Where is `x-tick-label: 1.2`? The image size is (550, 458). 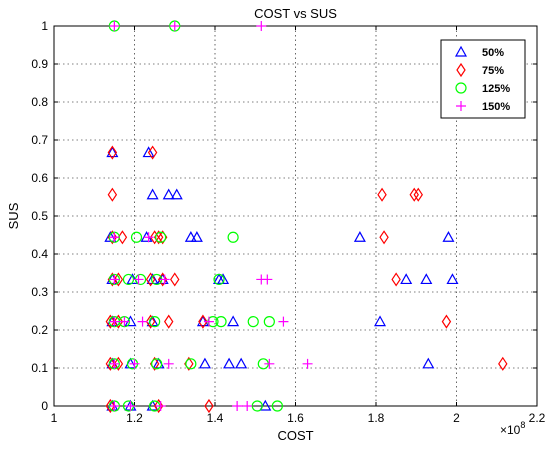 x-tick-label: 1.2 is located at coordinates (134, 418).